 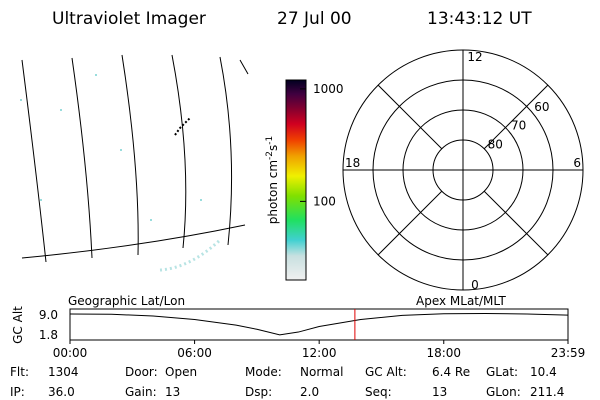 What do you see at coordinates (296, 180) in the screenshot?
I see `colorbar` at bounding box center [296, 180].